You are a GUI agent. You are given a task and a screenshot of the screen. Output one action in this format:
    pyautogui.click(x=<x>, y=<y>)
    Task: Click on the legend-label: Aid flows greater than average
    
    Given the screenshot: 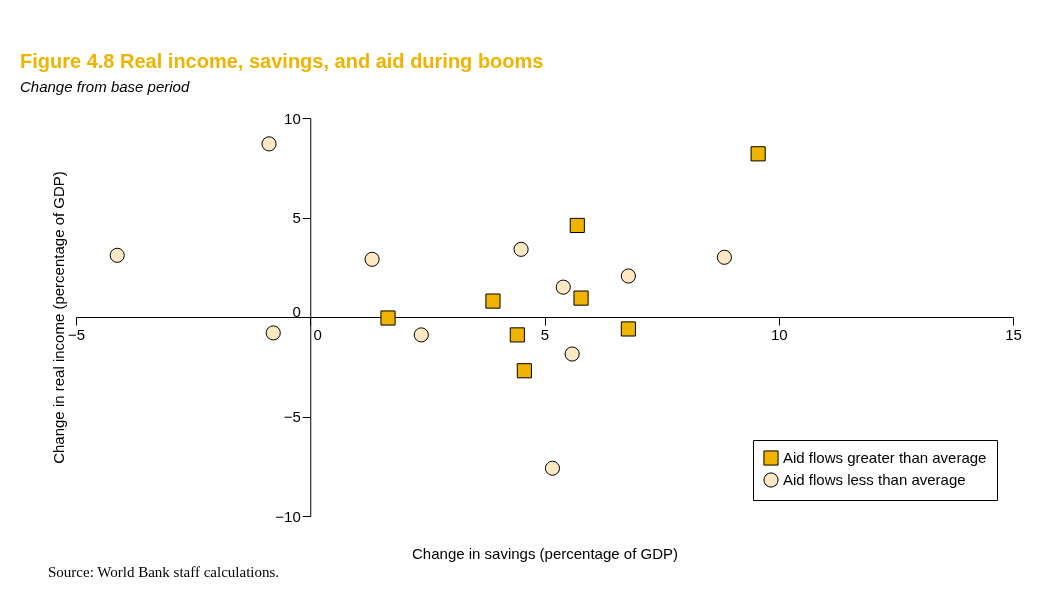 What is the action you would take?
    pyautogui.click(x=885, y=457)
    